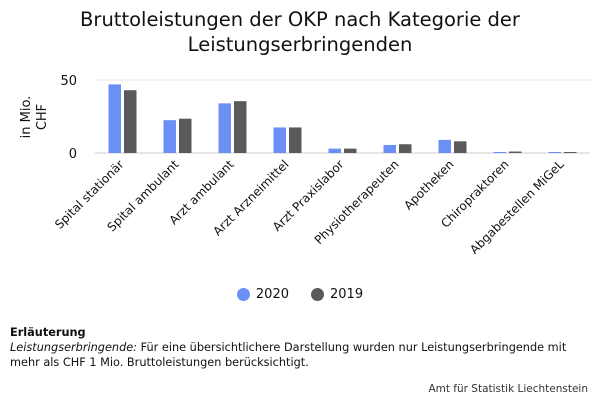 The width and height of the screenshot is (600, 400). What do you see at coordinates (334, 150) in the screenshot?
I see `bar-arzt-praxislabor-2020` at bounding box center [334, 150].